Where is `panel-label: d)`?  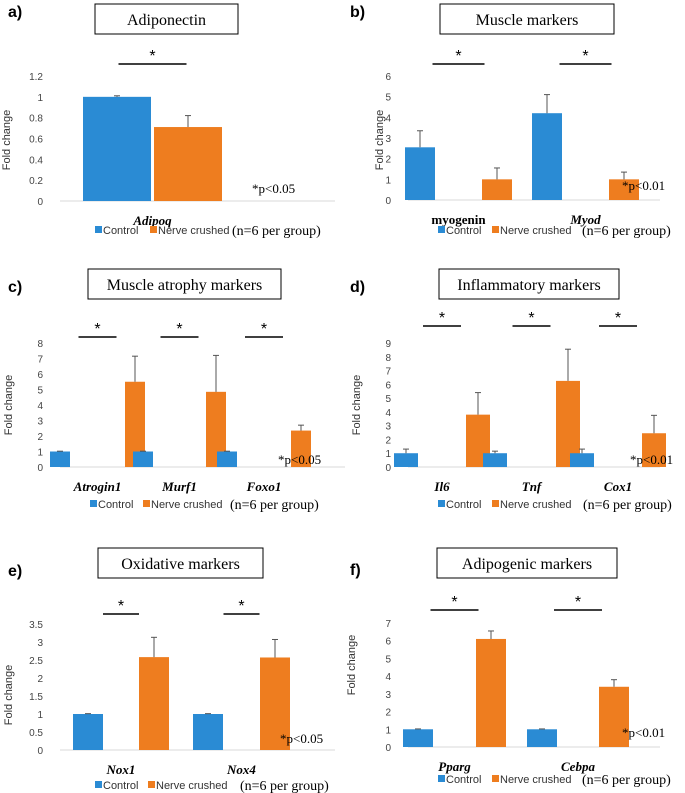
panel-label: d) is located at coordinates (357, 287).